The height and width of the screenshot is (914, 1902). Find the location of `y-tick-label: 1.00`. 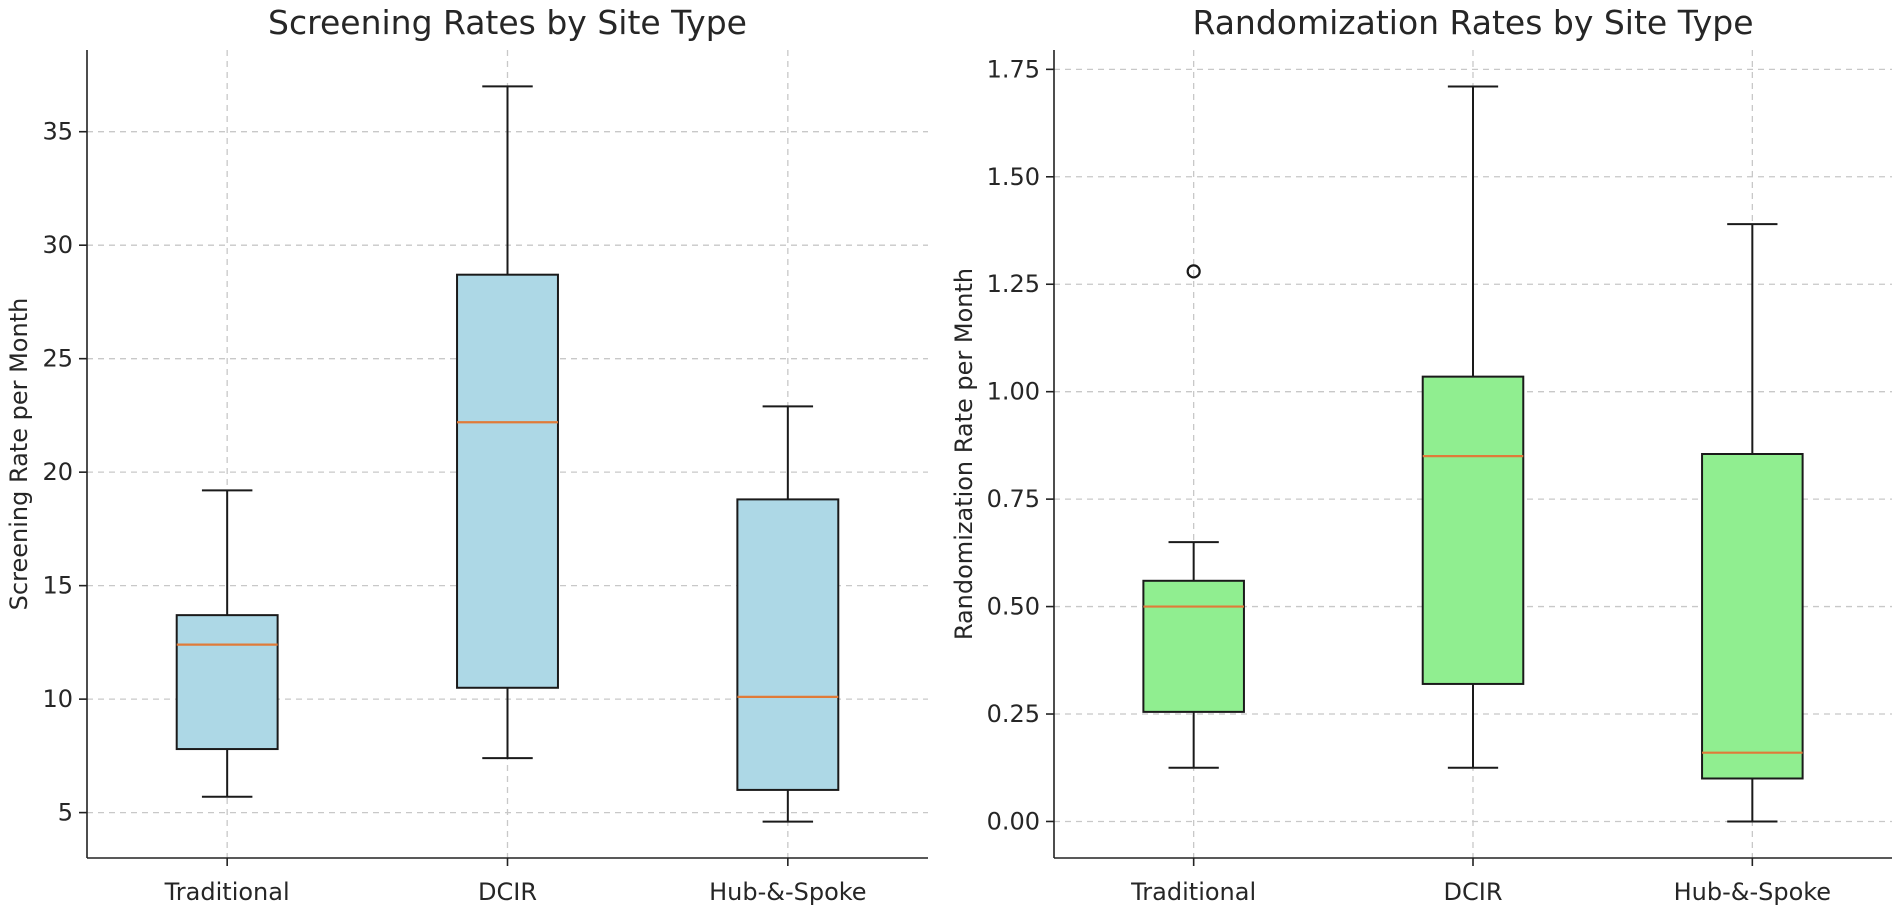

y-tick-label: 1.00 is located at coordinates (1013, 392).